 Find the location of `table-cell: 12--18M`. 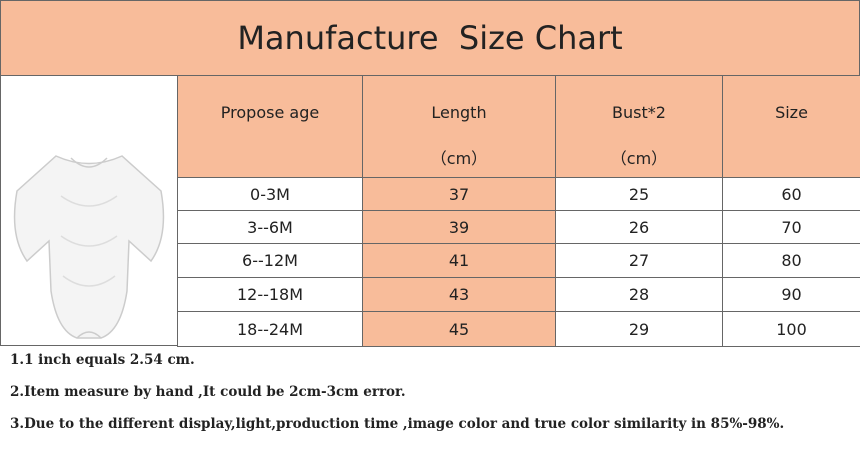

table-cell: 12--18M is located at coordinates (270, 294).